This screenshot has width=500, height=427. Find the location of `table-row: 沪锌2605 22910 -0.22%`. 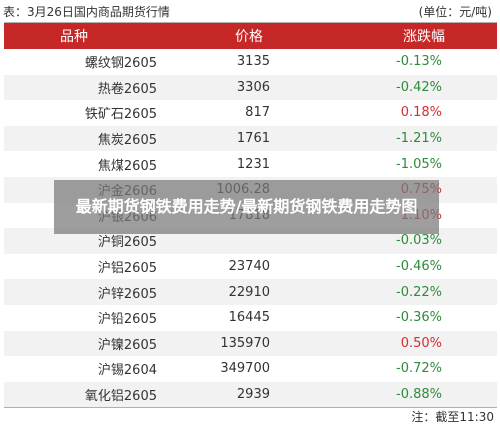

table-row: 沪锌2605 22910 -0.22% is located at coordinates (250, 292).